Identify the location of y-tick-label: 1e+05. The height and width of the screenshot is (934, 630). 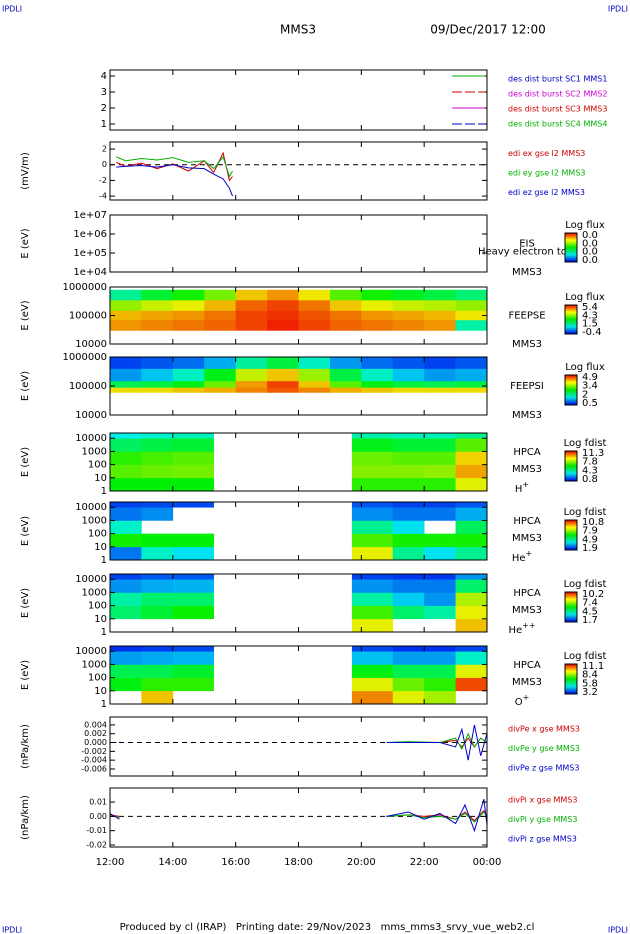
(90, 253).